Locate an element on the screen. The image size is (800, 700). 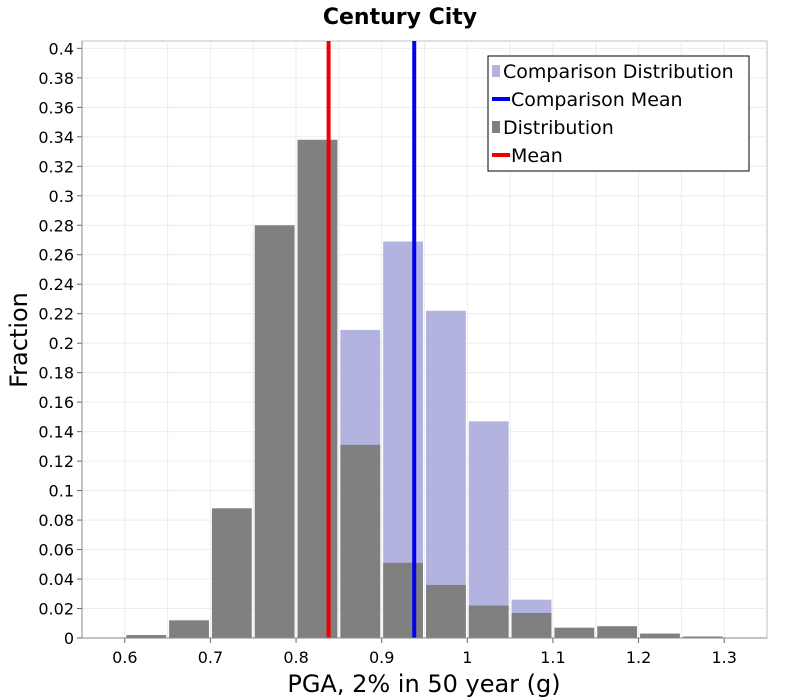
y-tick-label: 0.14 is located at coordinates (56, 432).